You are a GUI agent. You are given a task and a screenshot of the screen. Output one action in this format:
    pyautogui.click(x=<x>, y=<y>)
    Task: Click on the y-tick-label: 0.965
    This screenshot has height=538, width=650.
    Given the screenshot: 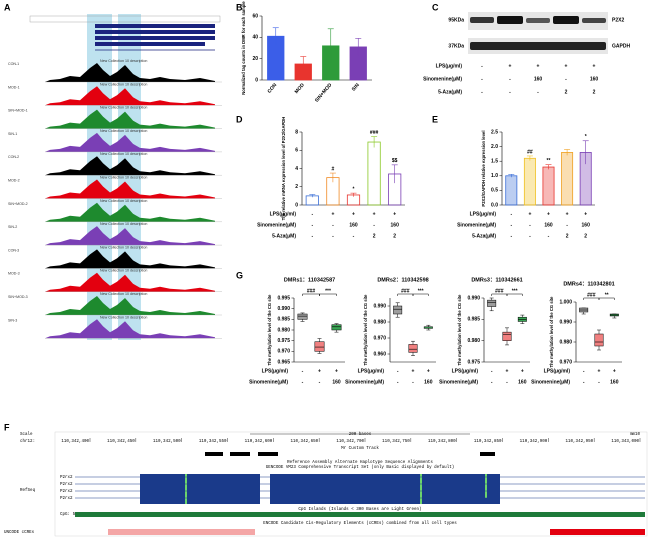 What is the action you would take?
    pyautogui.click(x=283, y=362)
    